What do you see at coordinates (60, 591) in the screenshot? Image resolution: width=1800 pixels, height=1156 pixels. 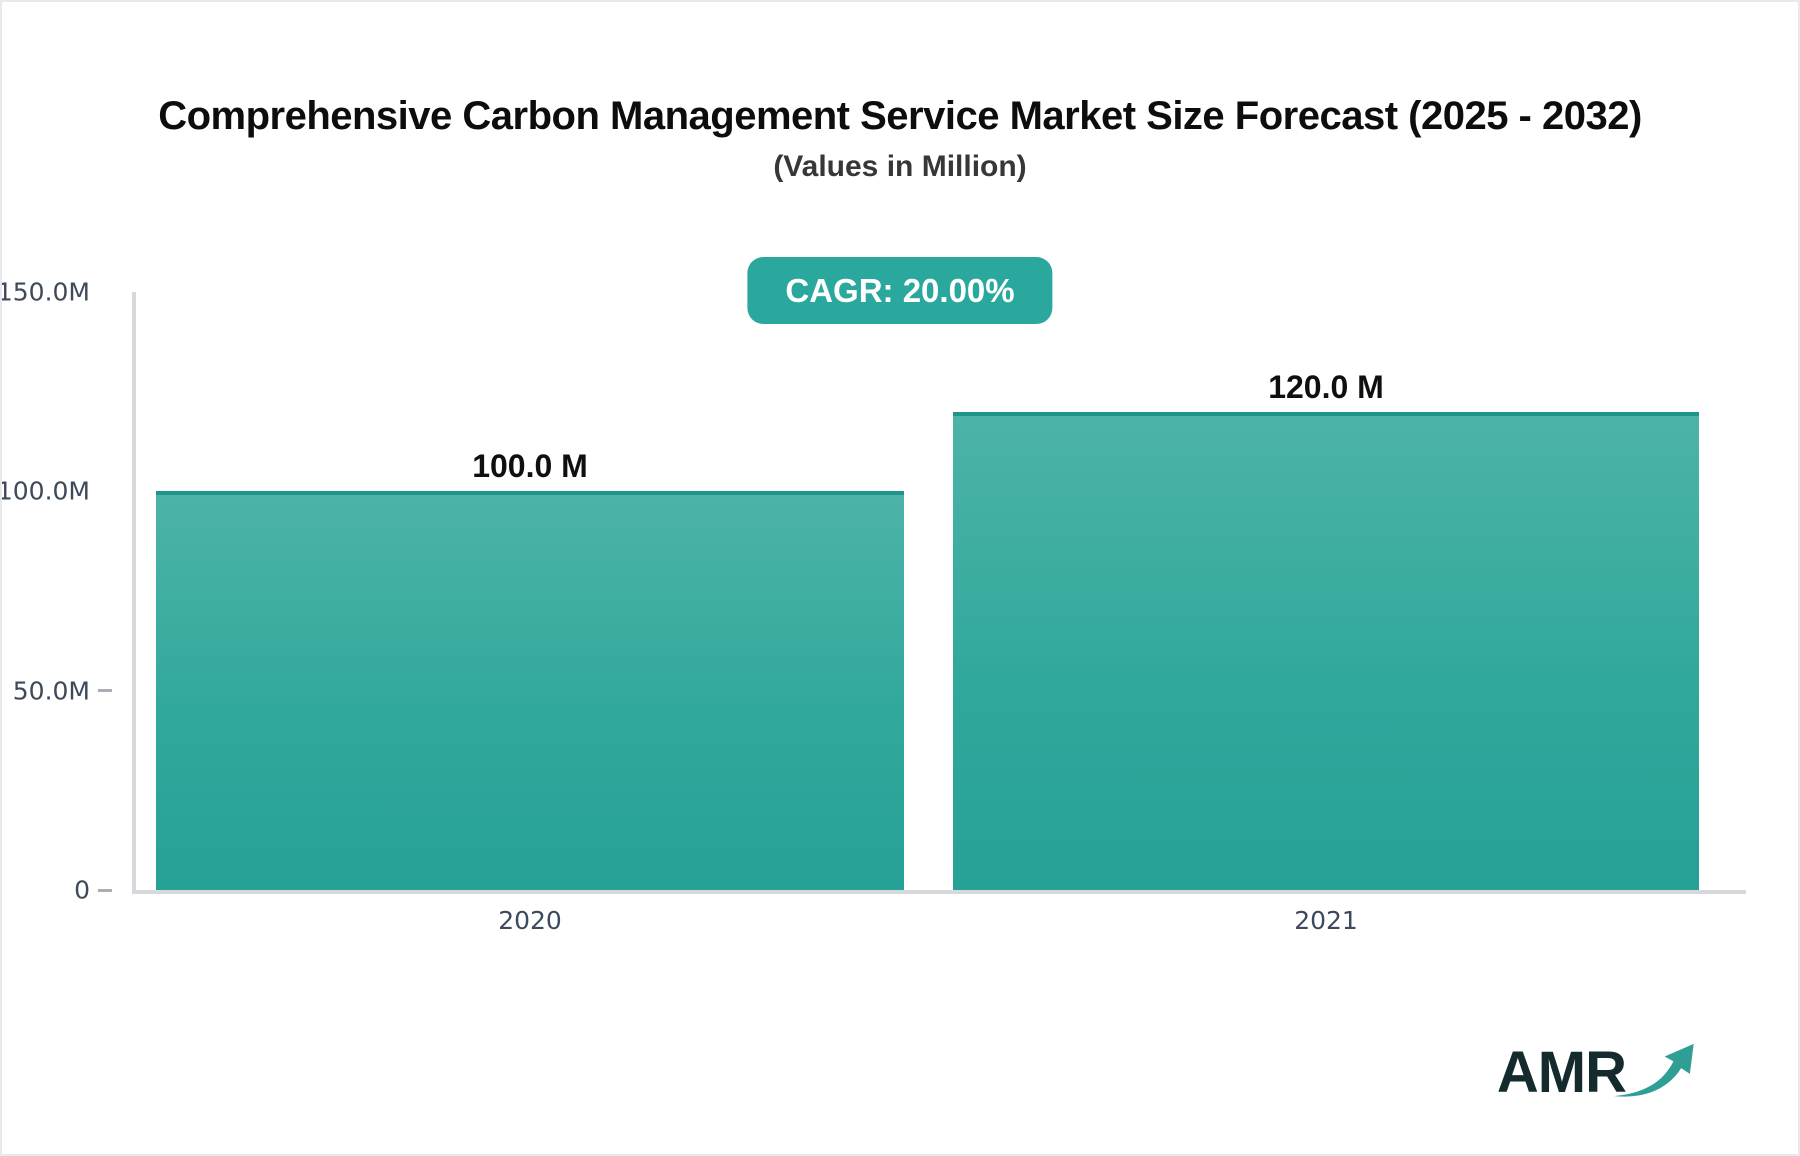 I see `y-axis: 0 50.0M 100.0M 150.0M` at bounding box center [60, 591].